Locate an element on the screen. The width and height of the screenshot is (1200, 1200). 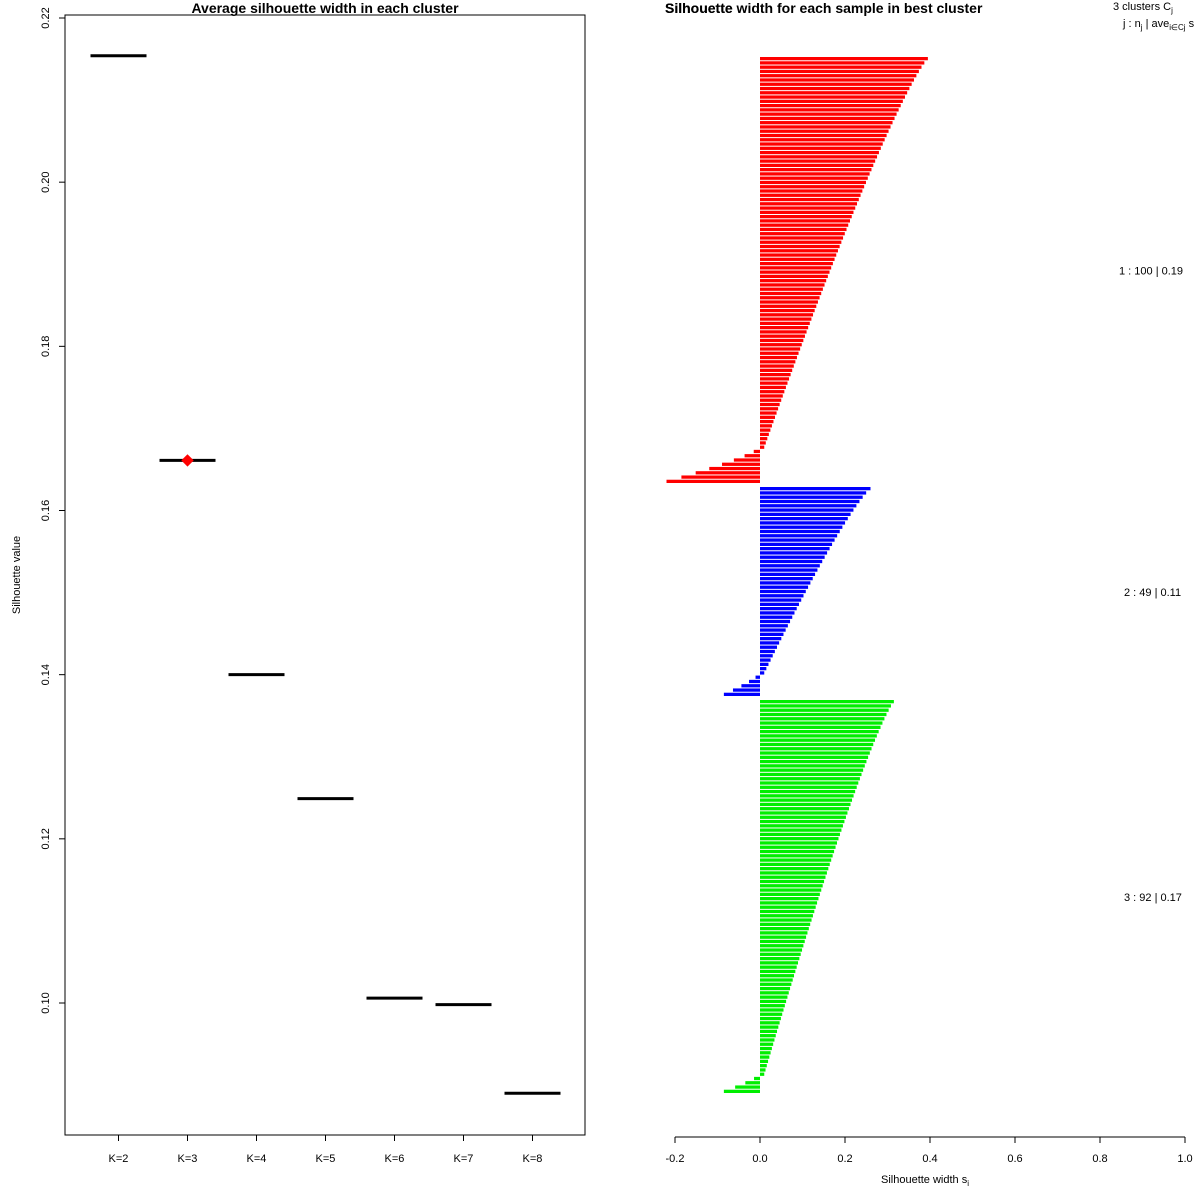
right-x-tick-label: 0.8 is located at coordinates (1099, 1159).